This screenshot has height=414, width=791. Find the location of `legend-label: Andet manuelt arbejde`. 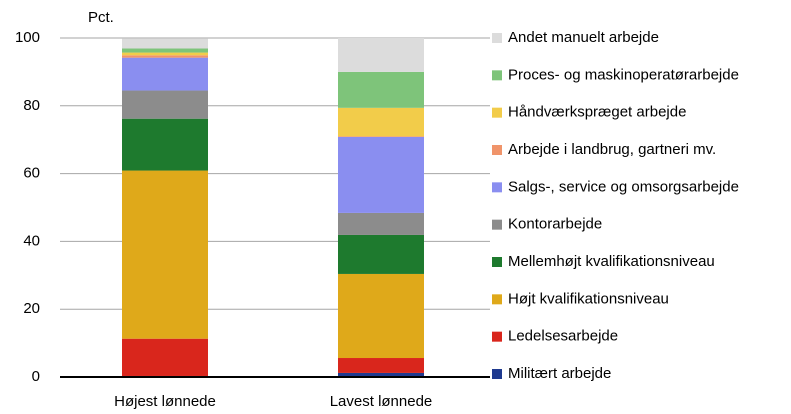

legend-label: Andet manuelt arbejde is located at coordinates (583, 37).